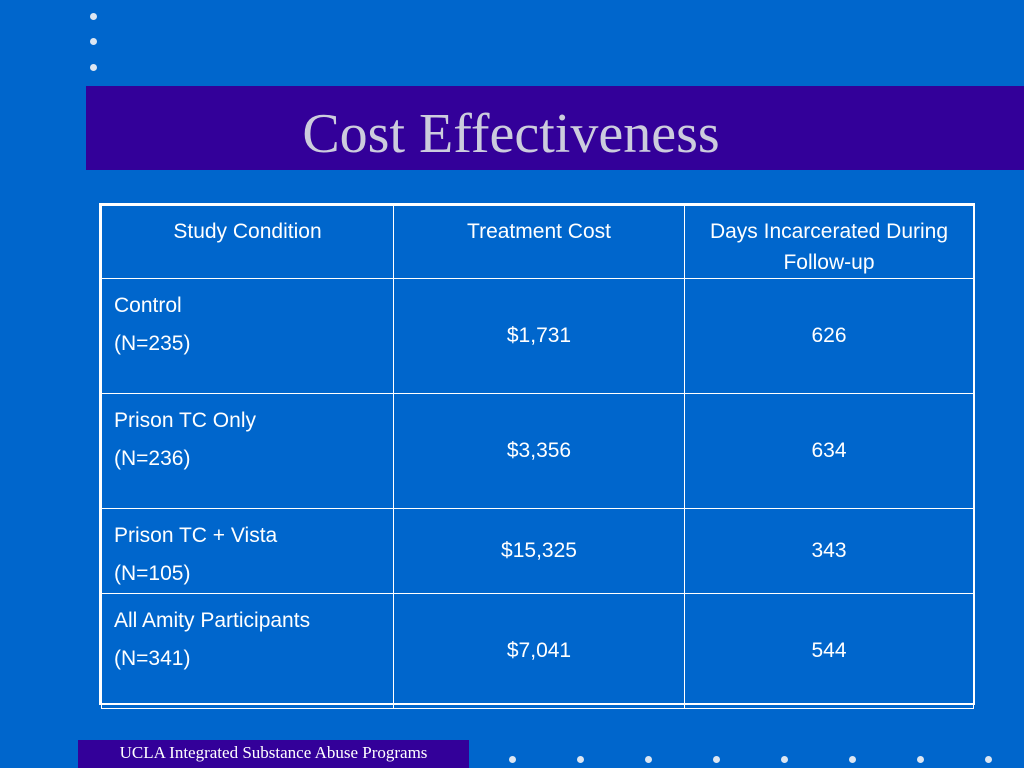  I want to click on treatment-cost-cell: $15,325, so click(539, 551).